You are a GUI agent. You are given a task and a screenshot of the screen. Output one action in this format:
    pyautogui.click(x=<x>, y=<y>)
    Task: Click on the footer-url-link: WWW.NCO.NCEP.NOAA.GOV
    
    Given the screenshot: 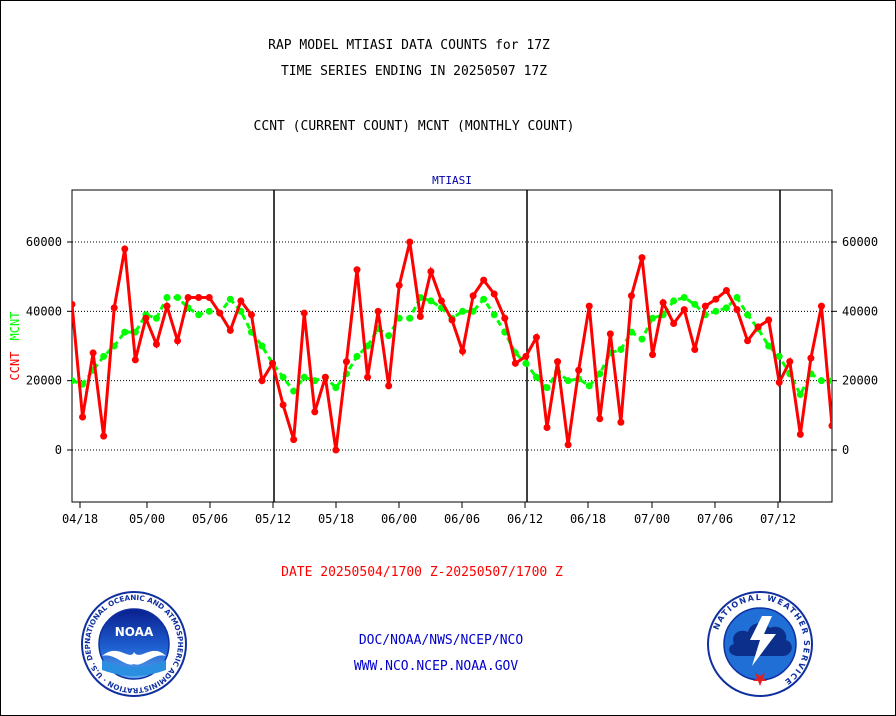 What is the action you would take?
    pyautogui.click(x=436, y=666)
    